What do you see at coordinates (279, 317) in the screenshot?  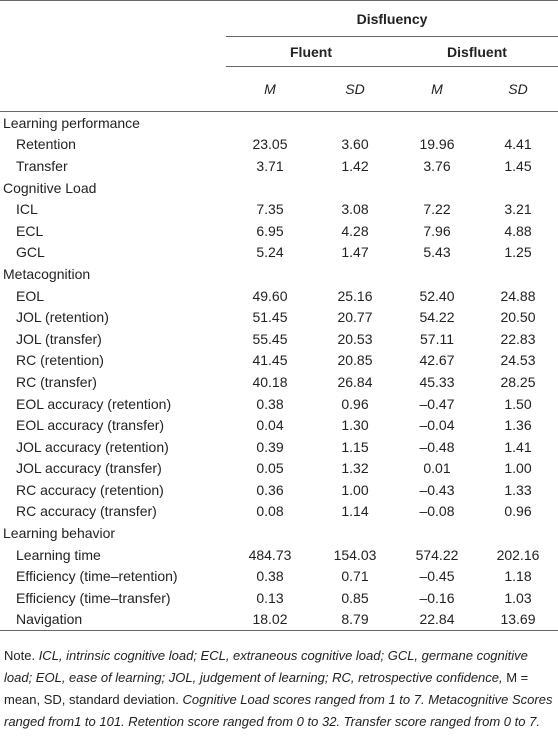 I see `data-row: JOL (retention) 51.45 20.77 54.22 20.50` at bounding box center [279, 317].